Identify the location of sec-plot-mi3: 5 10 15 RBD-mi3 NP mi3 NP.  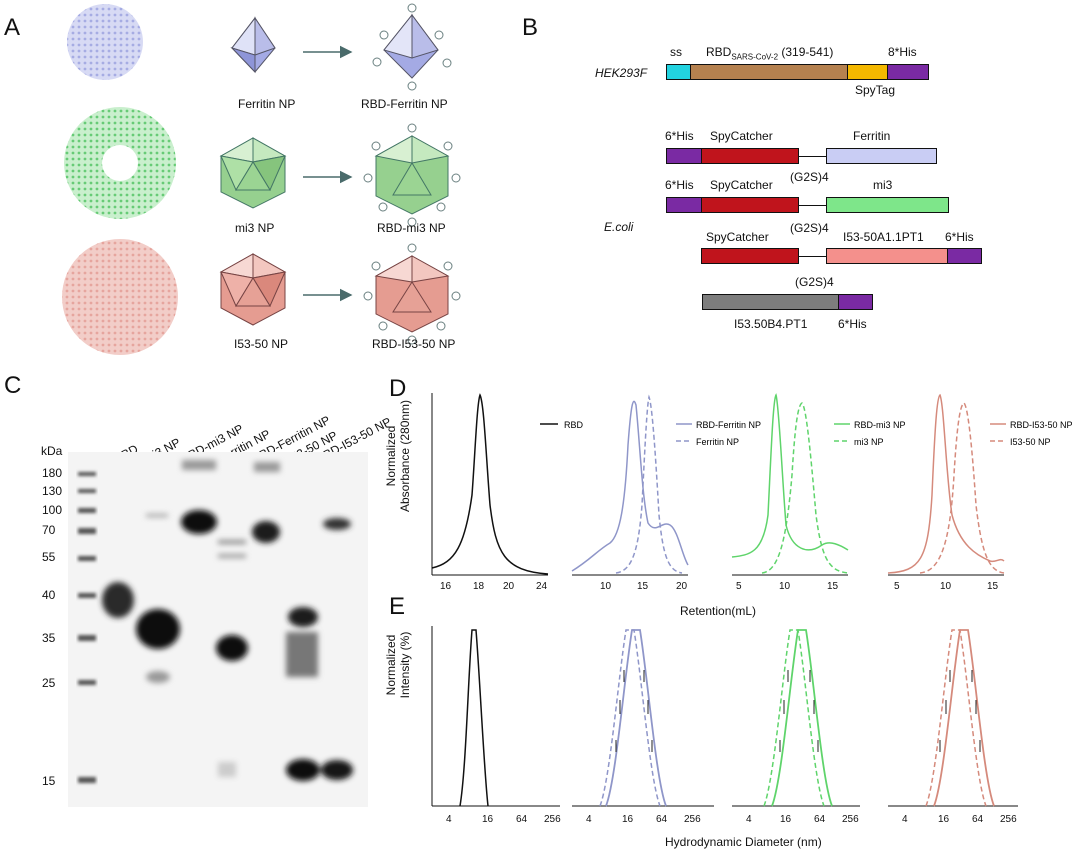
(818, 492).